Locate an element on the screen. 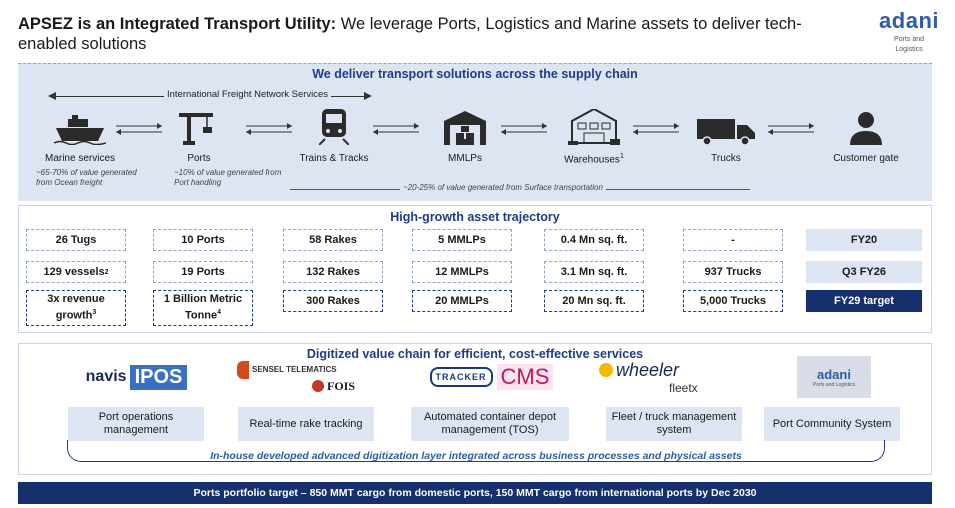 This screenshot has width=955, height=508. cell-q3: 3.1 Mn sq. ft. is located at coordinates (594, 272).